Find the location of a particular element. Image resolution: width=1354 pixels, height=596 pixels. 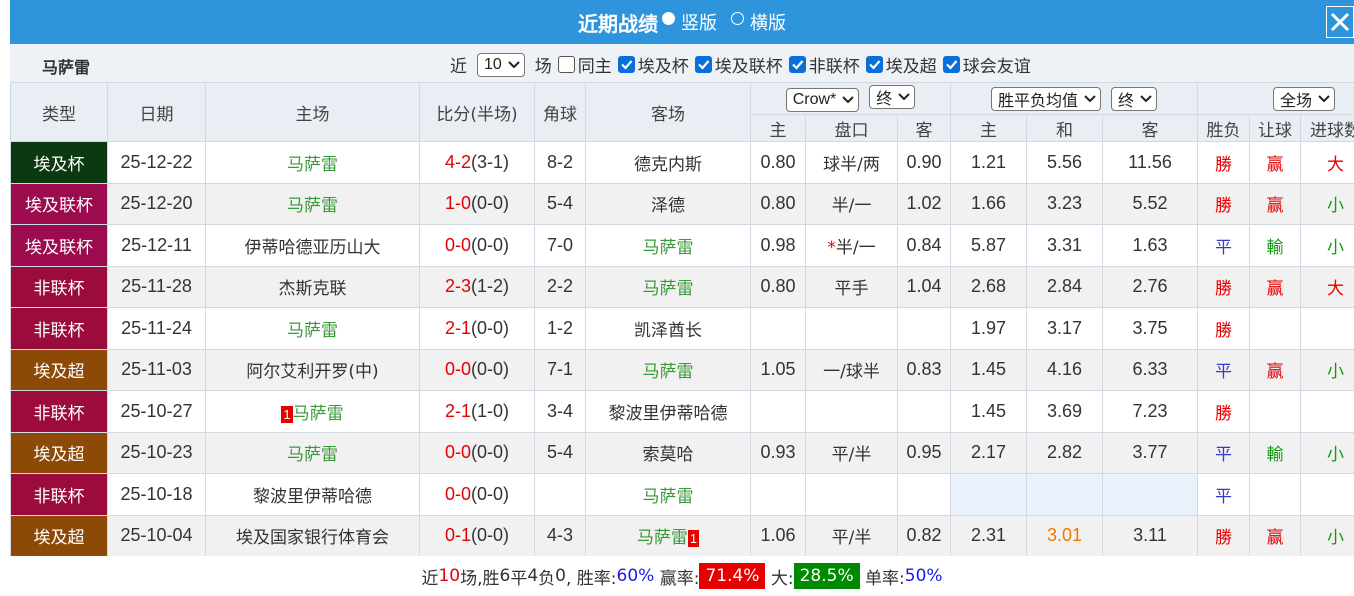

away-team: 马萨雷 1 is located at coordinates (668, 535).